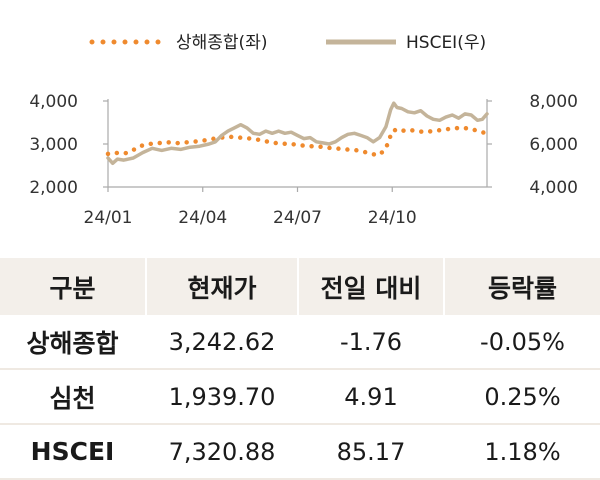 This screenshot has height=480, width=600. I want to click on table-row-shanghai: 상해종합 3,242.62 -1.76 -0.05%, so click(300, 342).